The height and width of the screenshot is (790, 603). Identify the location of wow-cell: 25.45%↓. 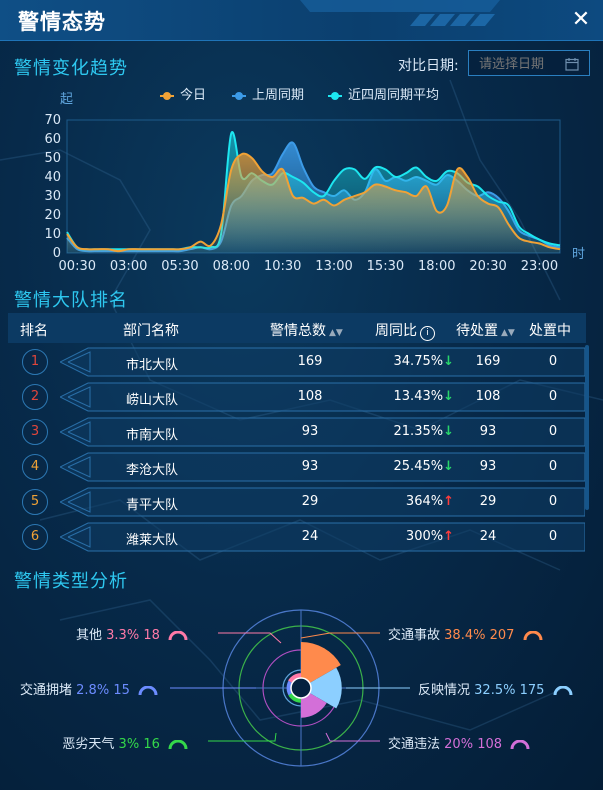
(414, 466).